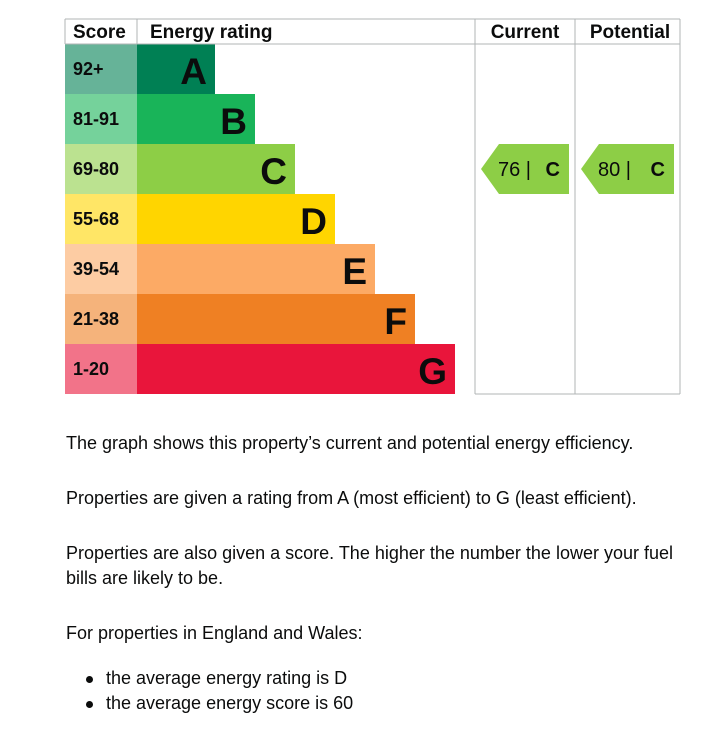 The width and height of the screenshot is (712, 736). Describe the element at coordinates (525, 32) in the screenshot. I see `header-current: Current` at that location.